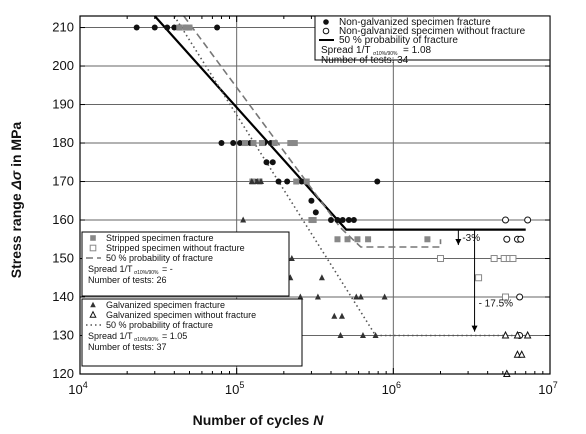 The height and width of the screenshot is (434, 586). Describe the element at coordinates (63, 296) in the screenshot. I see `y-tick-label: 140` at that location.